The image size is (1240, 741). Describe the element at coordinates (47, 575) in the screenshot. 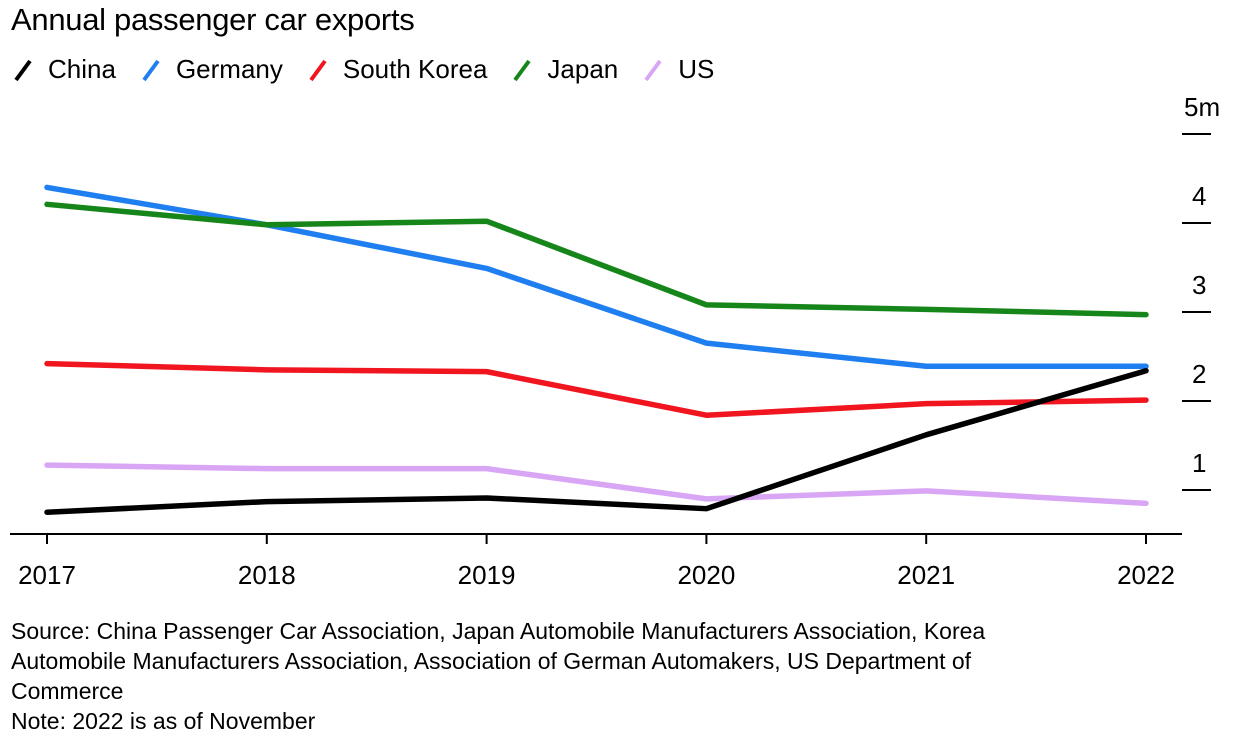

I see `x-tick-label-2017: 2017` at that location.